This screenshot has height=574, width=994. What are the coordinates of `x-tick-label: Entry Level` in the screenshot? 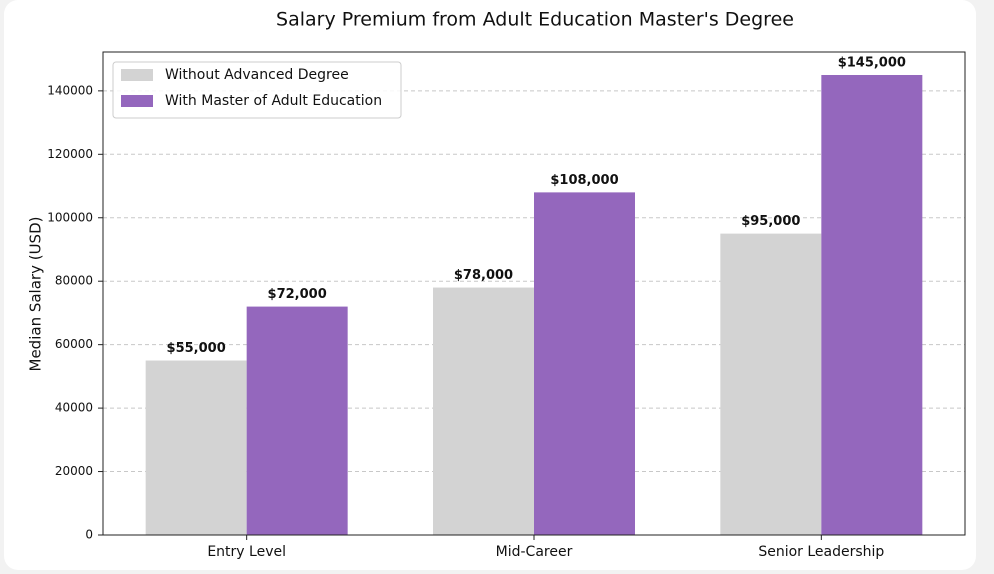 It's located at (246, 552).